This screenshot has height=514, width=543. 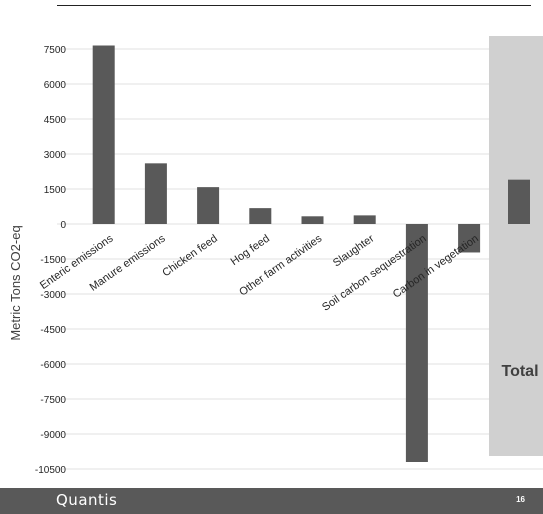 I want to click on bar-hog-feed, so click(x=260, y=216).